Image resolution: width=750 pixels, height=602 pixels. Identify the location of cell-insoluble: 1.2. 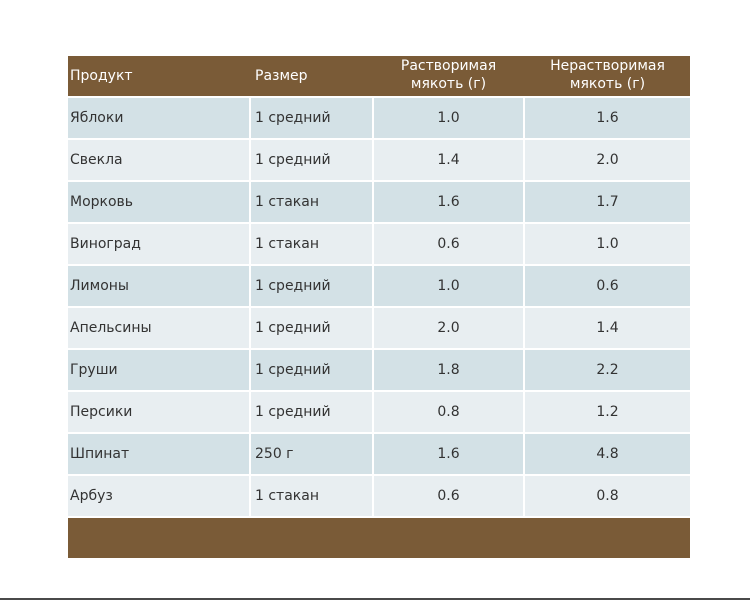
(607, 412).